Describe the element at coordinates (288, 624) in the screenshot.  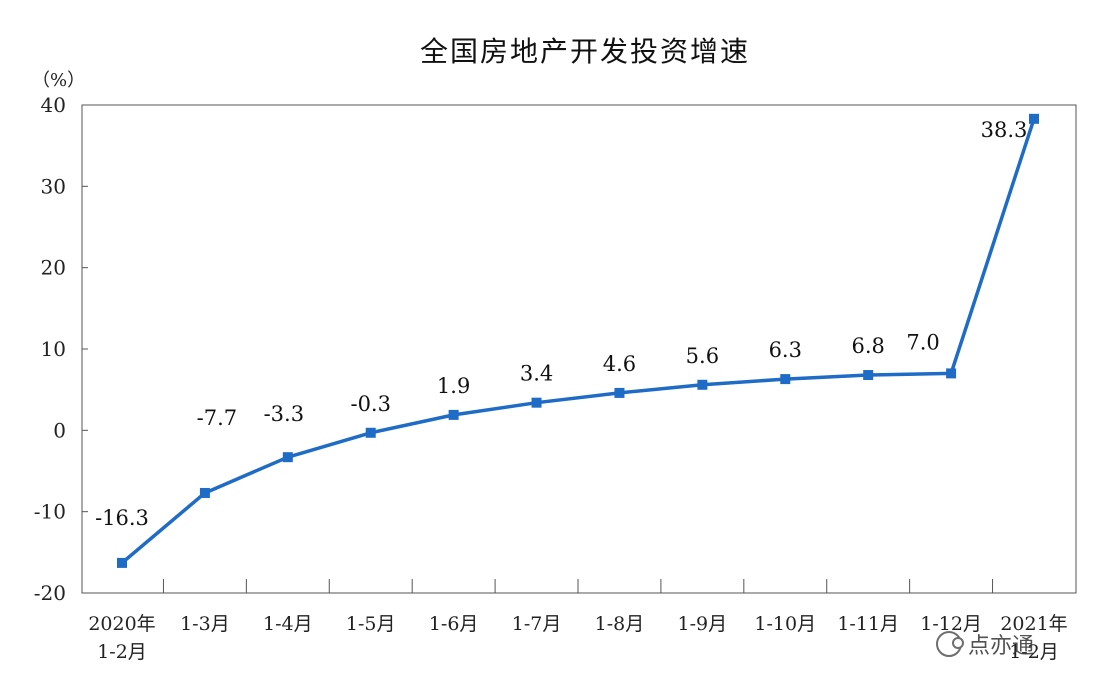
I see `x-tick-label: 1-4月` at that location.